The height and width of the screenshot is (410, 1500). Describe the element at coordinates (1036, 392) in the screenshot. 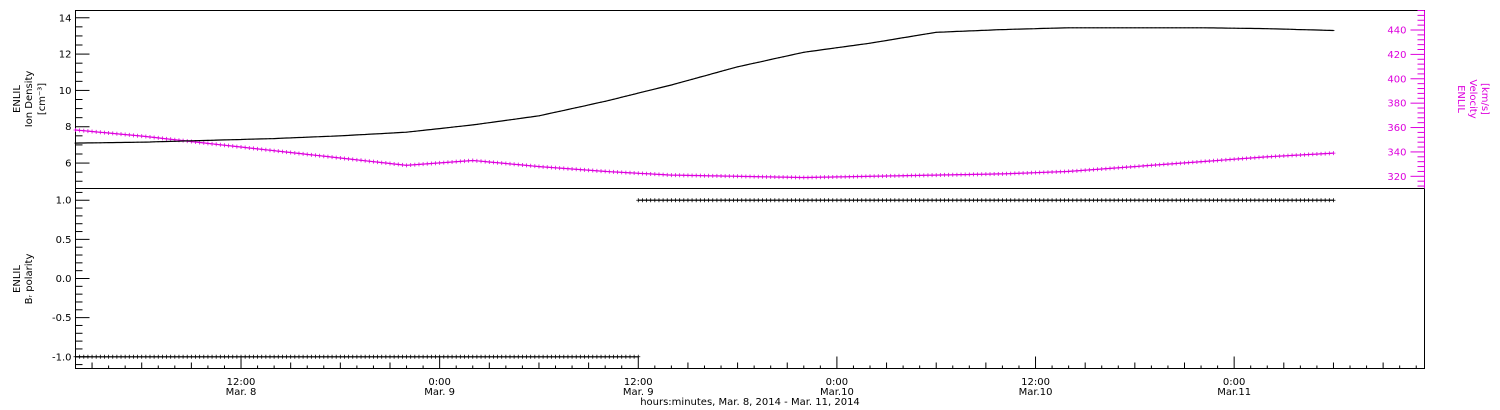

I see `x-tick-date-label: Mar.10` at that location.